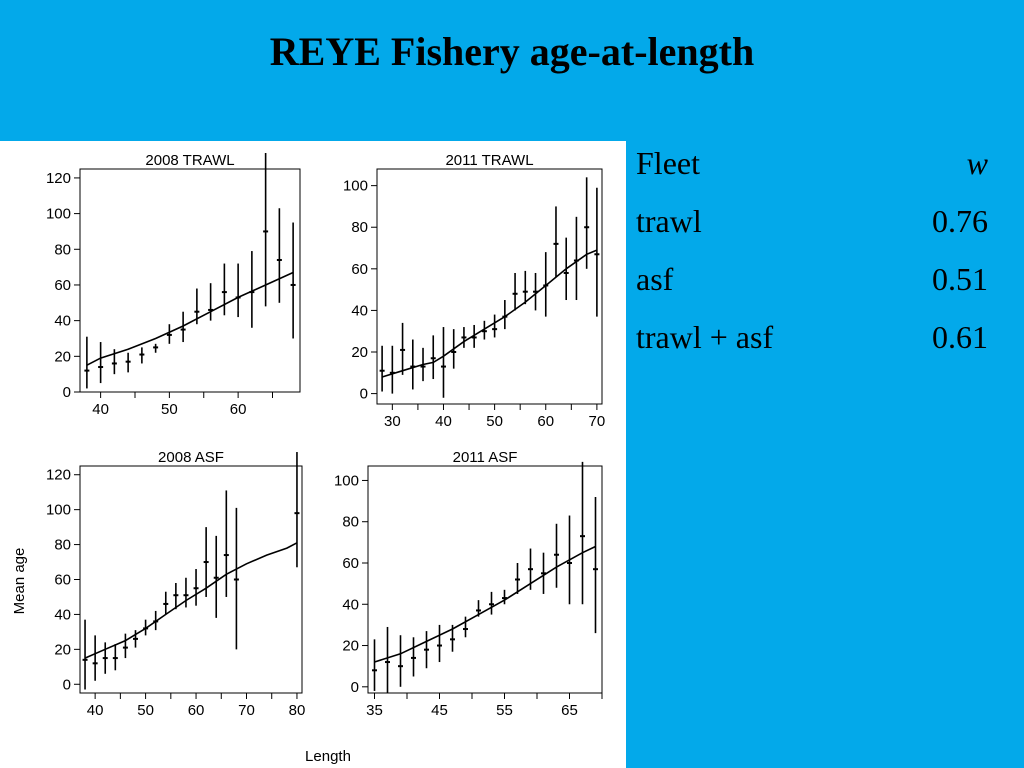  What do you see at coordinates (812, 285) in the screenshot?
I see `table-row: asf 0.51` at bounding box center [812, 285].